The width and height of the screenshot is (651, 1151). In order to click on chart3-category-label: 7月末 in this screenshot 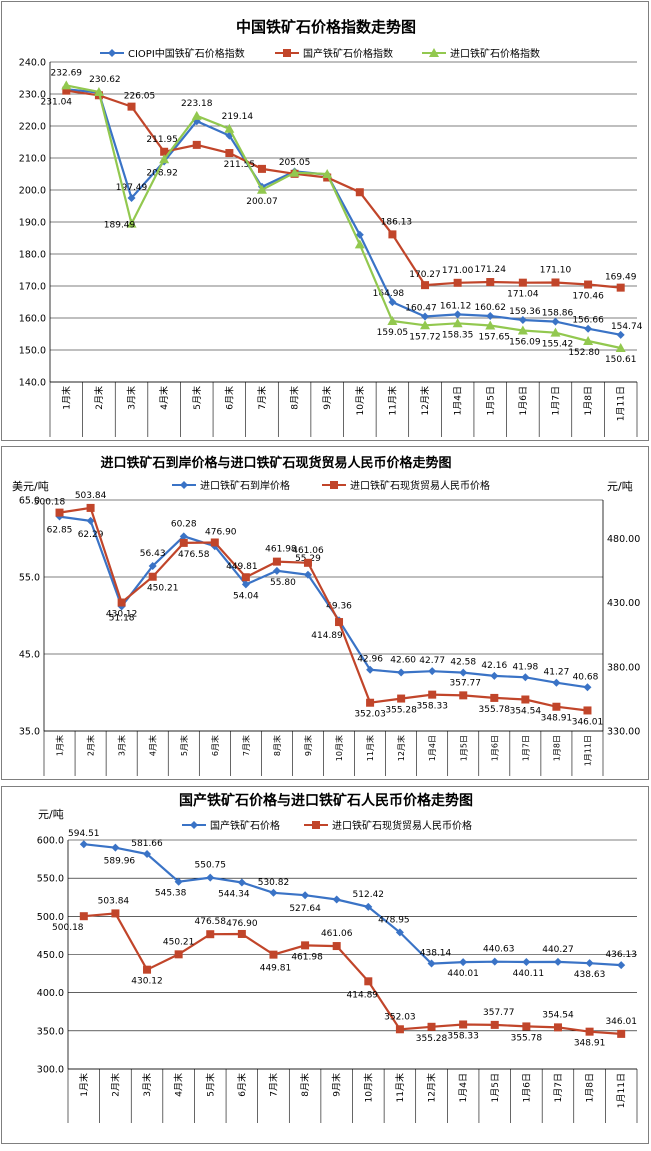, I will do `click(273, 1085)`.